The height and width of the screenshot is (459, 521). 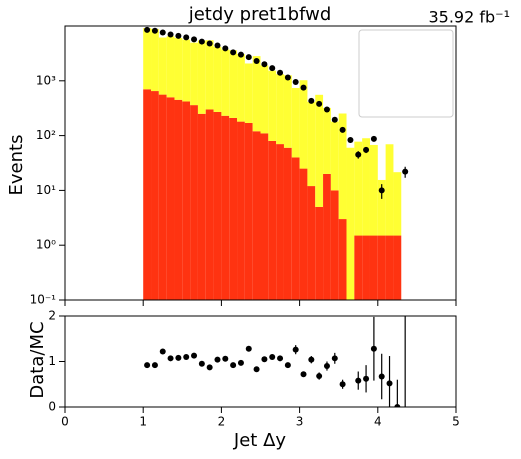 I want to click on chart-title: jetdy pret1bfwd, so click(x=260, y=14).